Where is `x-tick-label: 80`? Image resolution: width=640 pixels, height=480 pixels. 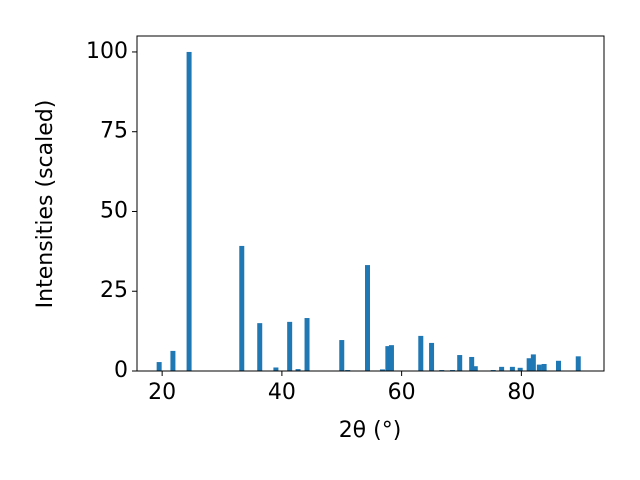
x-tick-label: 80 is located at coordinates (521, 392).